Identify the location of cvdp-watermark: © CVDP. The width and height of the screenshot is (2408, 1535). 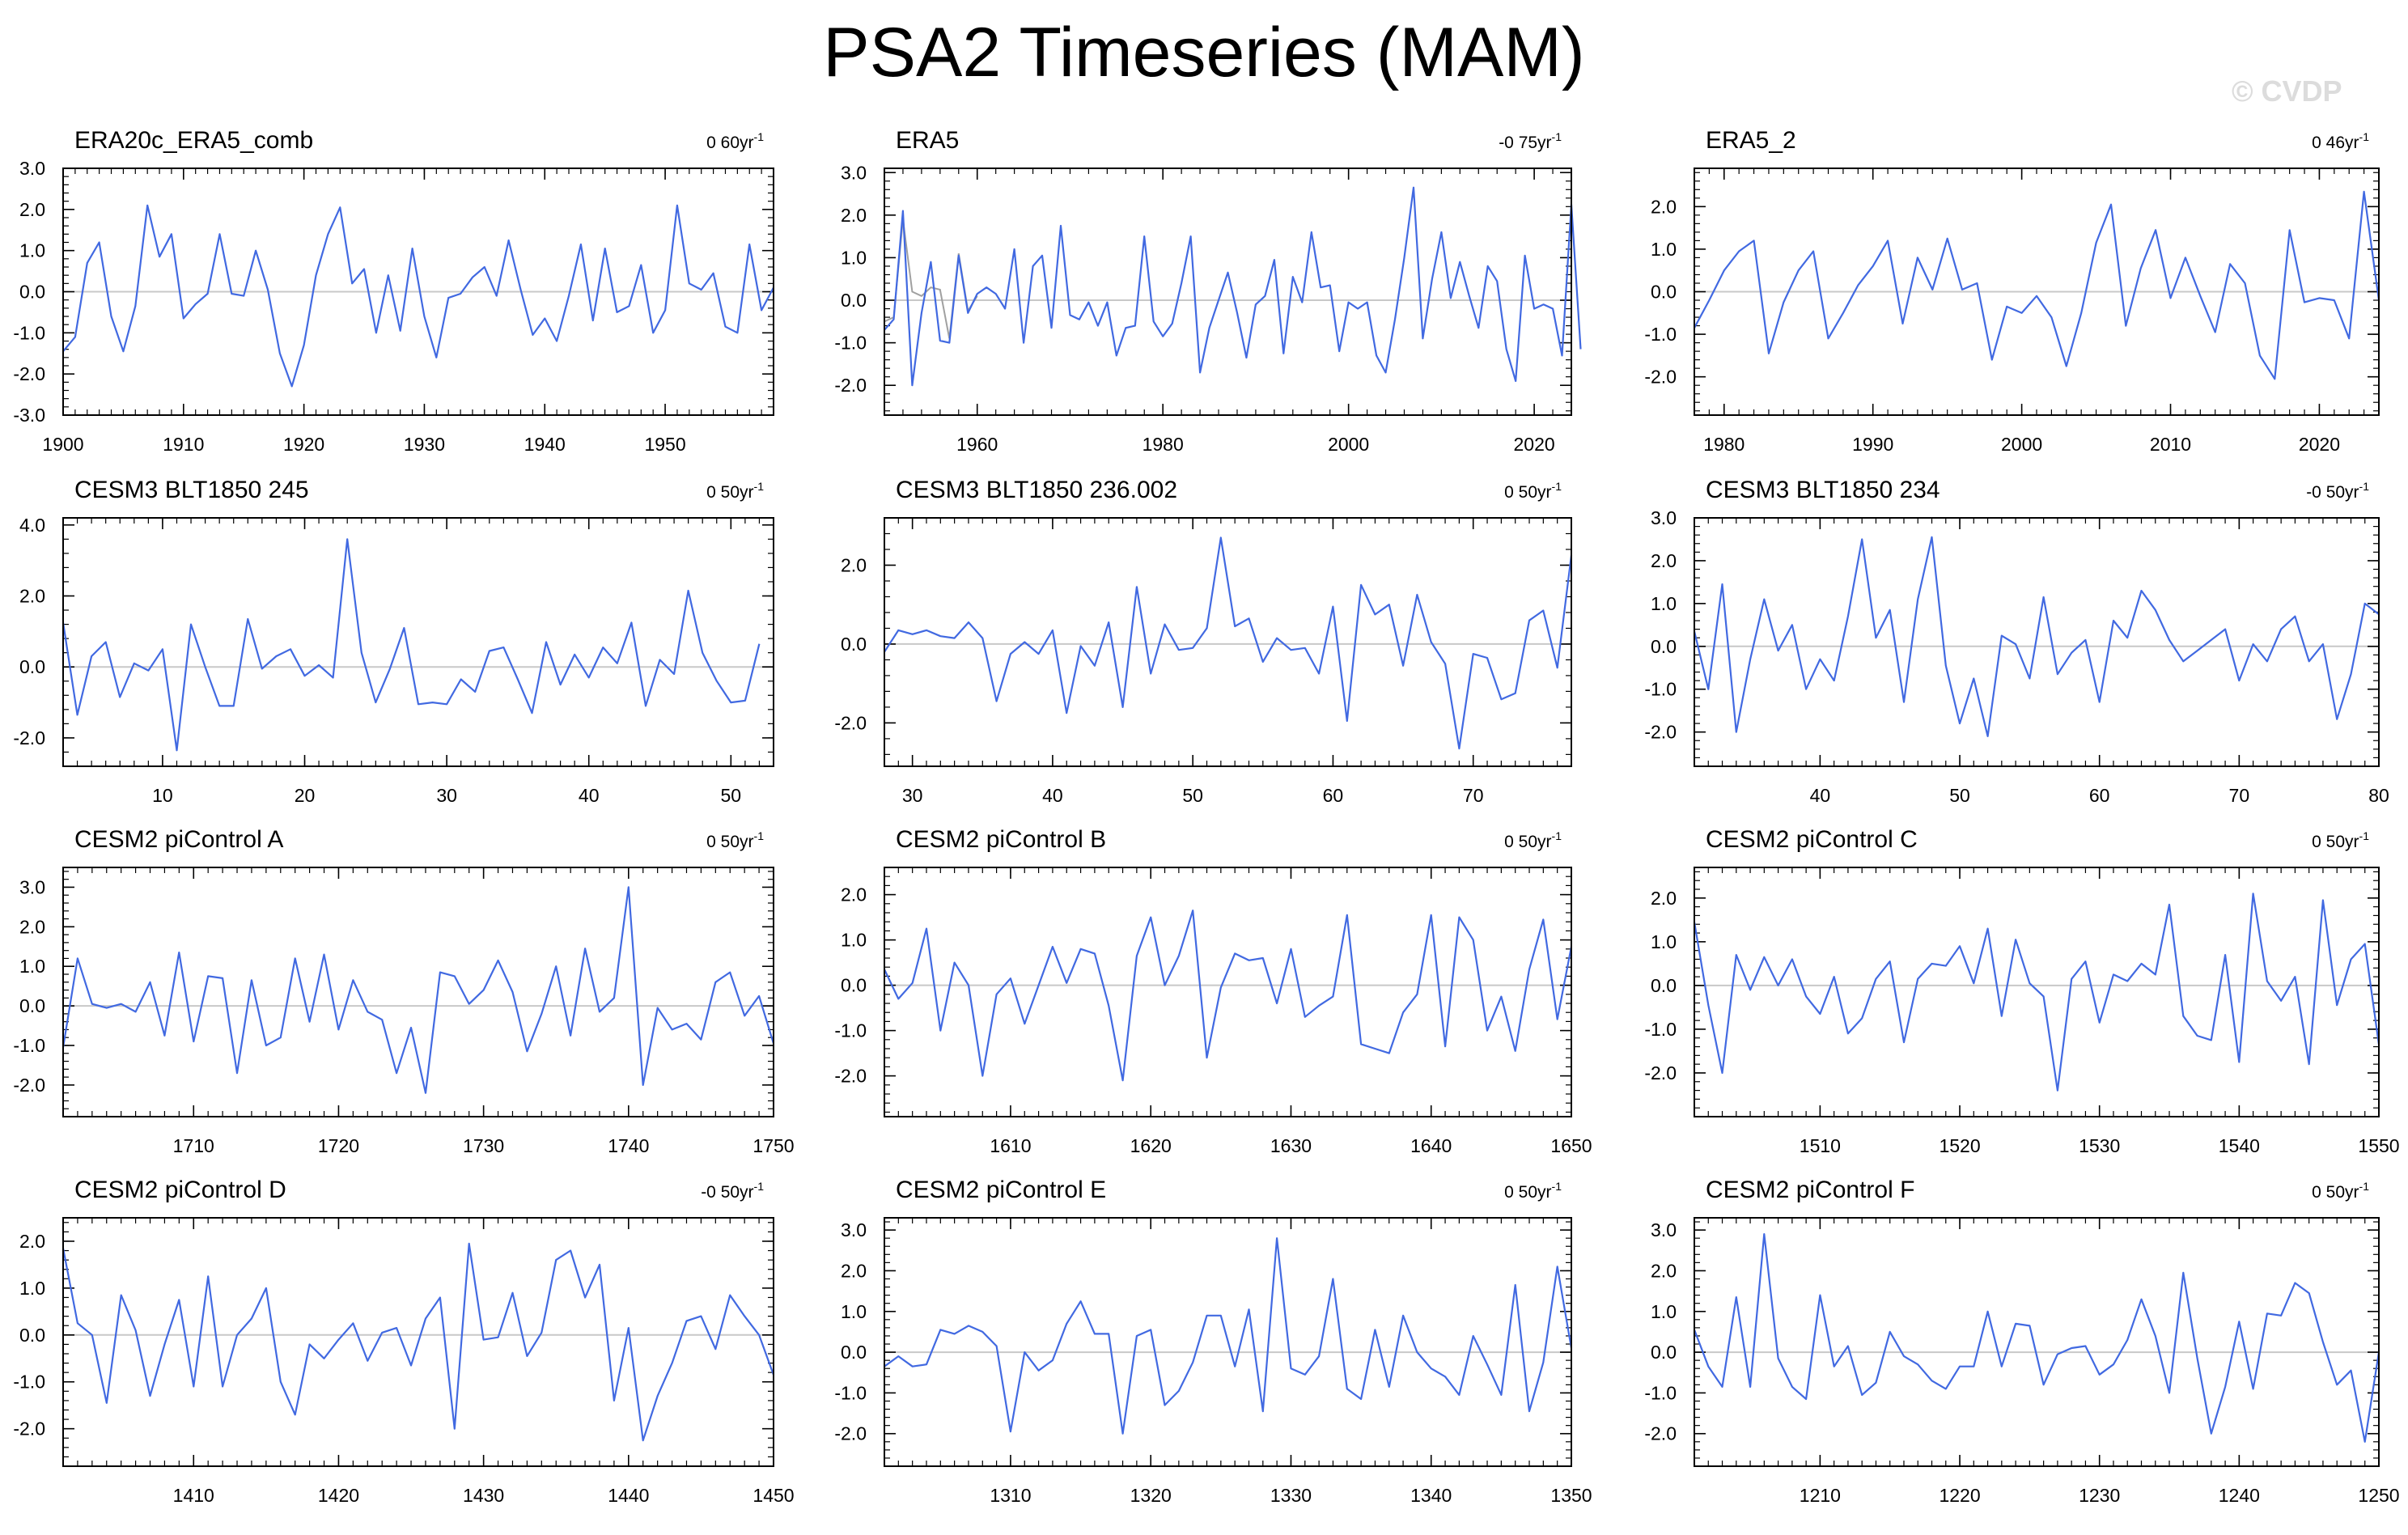
(2287, 91).